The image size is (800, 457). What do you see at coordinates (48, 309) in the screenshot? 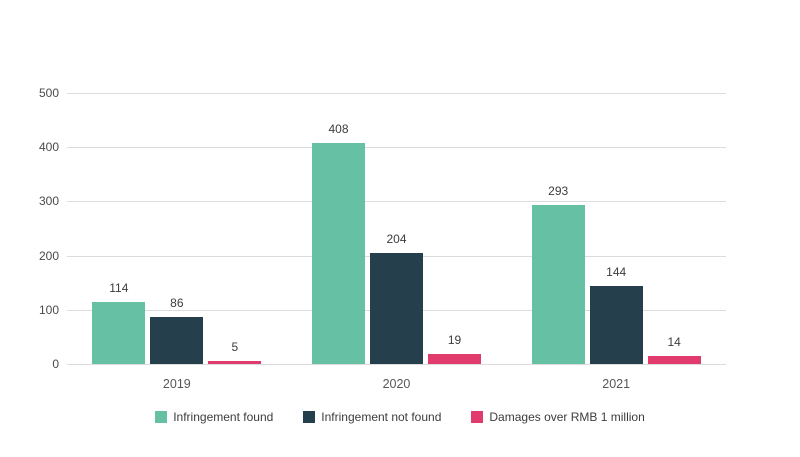
I see `y-axis-tick-100: 100` at bounding box center [48, 309].